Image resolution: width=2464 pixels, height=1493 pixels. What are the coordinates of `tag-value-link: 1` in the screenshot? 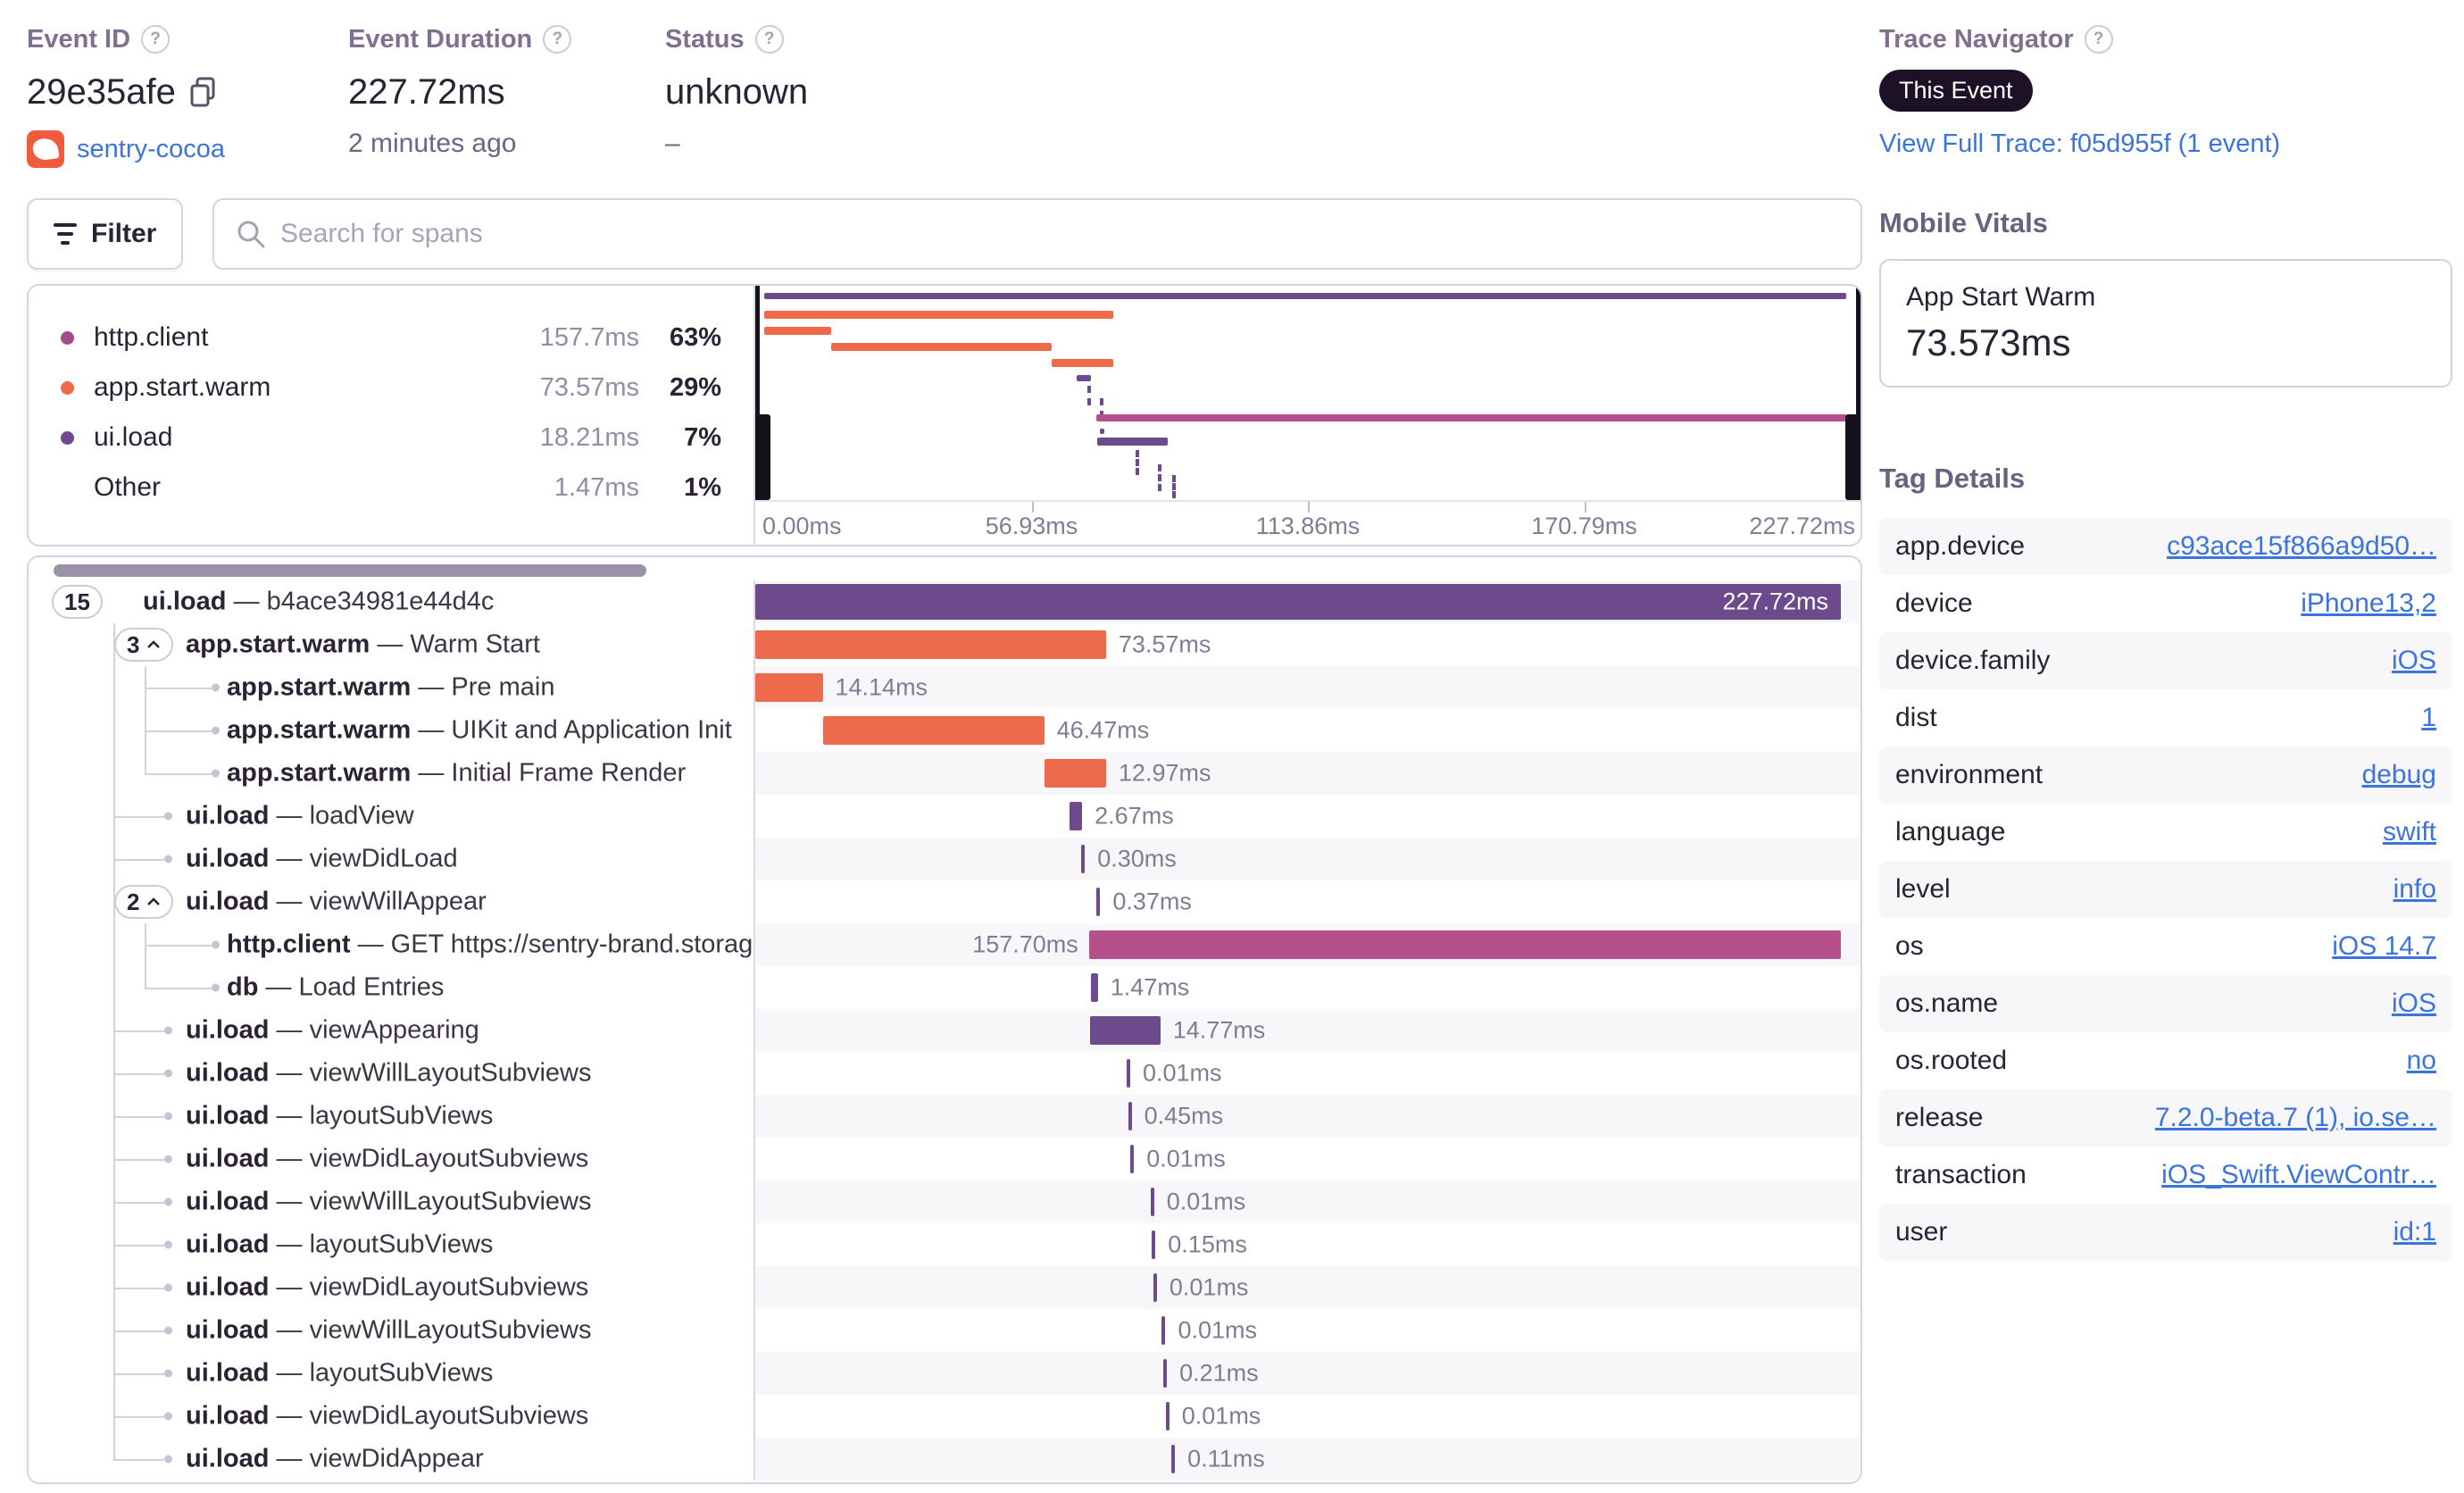 It's located at (2428, 717).